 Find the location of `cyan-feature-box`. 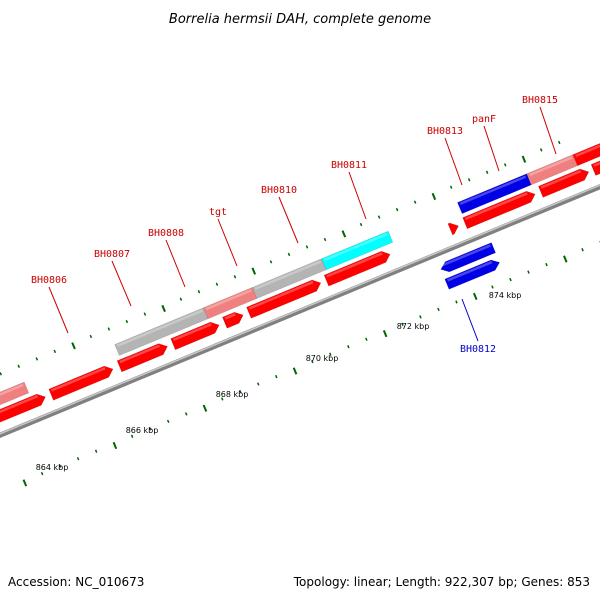

cyan-feature-box is located at coordinates (357, 250).